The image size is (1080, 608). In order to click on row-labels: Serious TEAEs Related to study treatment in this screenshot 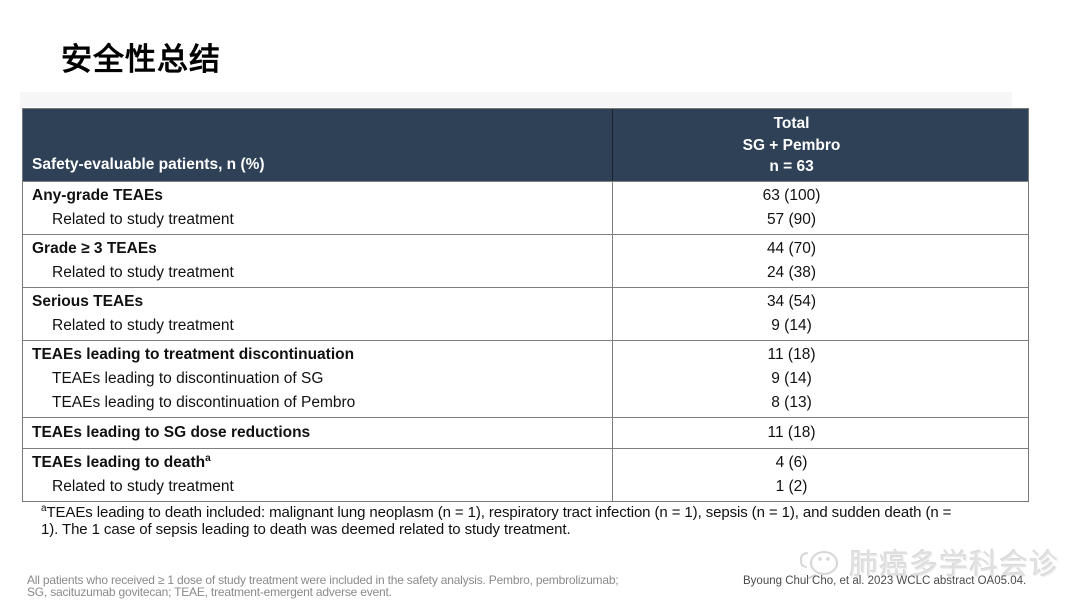, I will do `click(317, 314)`.